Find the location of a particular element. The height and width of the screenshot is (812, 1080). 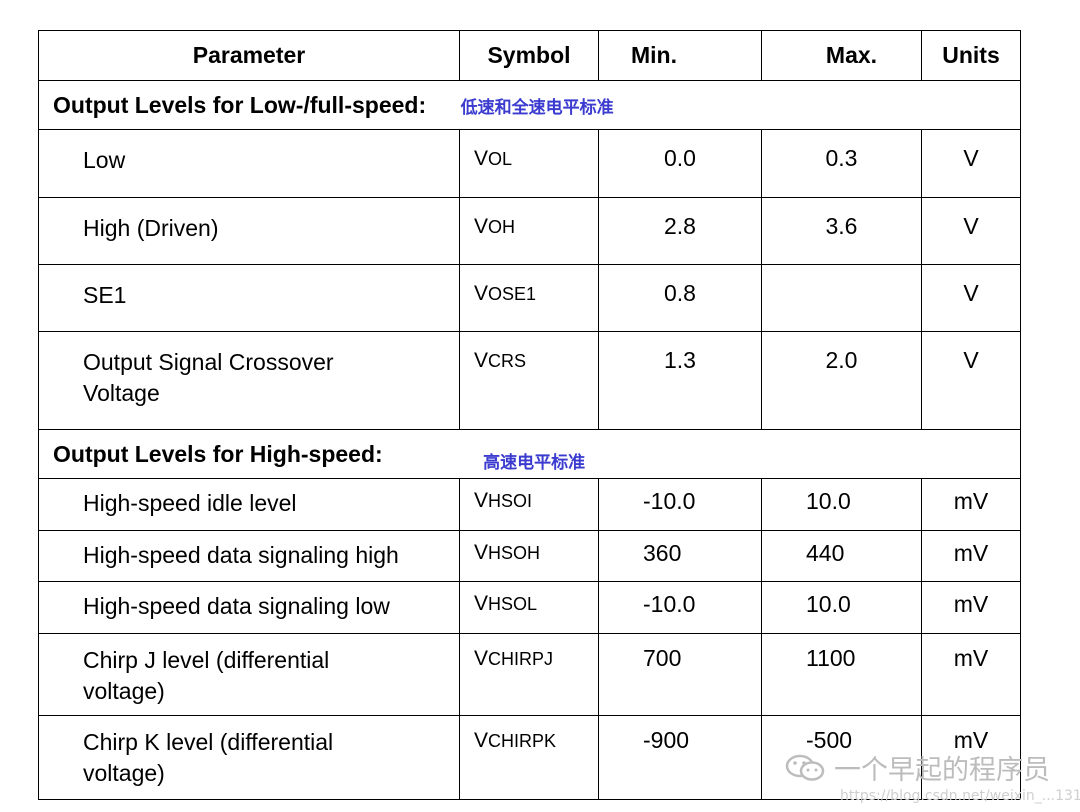

param-cell: High-speed data signaling high is located at coordinates (249, 556).